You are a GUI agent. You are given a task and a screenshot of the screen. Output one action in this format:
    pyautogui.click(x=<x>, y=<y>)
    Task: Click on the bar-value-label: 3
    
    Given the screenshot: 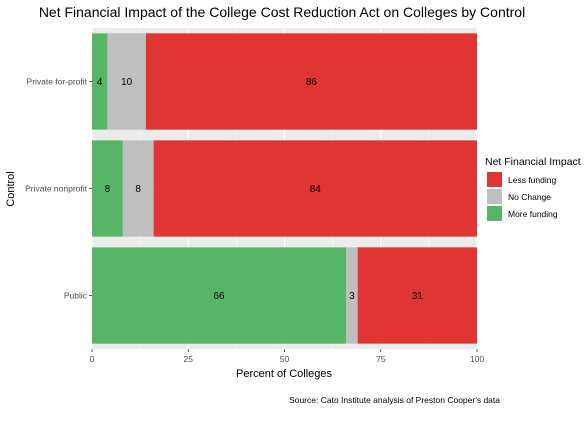 What is the action you would take?
    pyautogui.click(x=352, y=296)
    